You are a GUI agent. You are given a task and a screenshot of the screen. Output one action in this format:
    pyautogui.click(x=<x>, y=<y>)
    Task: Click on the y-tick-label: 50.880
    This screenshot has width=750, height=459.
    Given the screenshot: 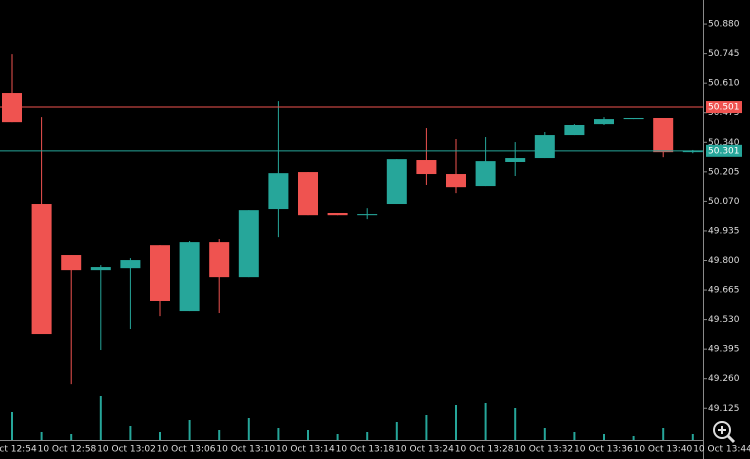 What is the action you would take?
    pyautogui.click(x=724, y=25)
    